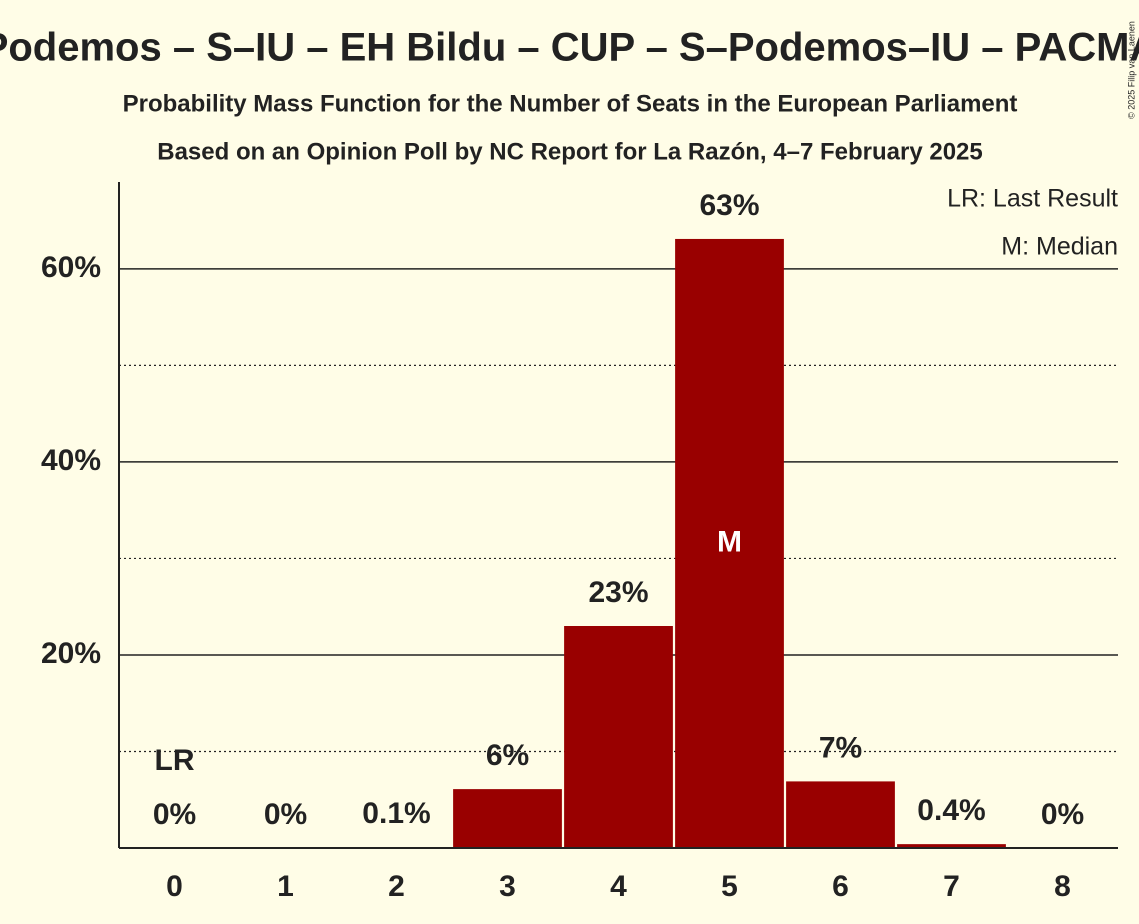 The image size is (1139, 924). I want to click on x-tick-label: 2, so click(396, 886).